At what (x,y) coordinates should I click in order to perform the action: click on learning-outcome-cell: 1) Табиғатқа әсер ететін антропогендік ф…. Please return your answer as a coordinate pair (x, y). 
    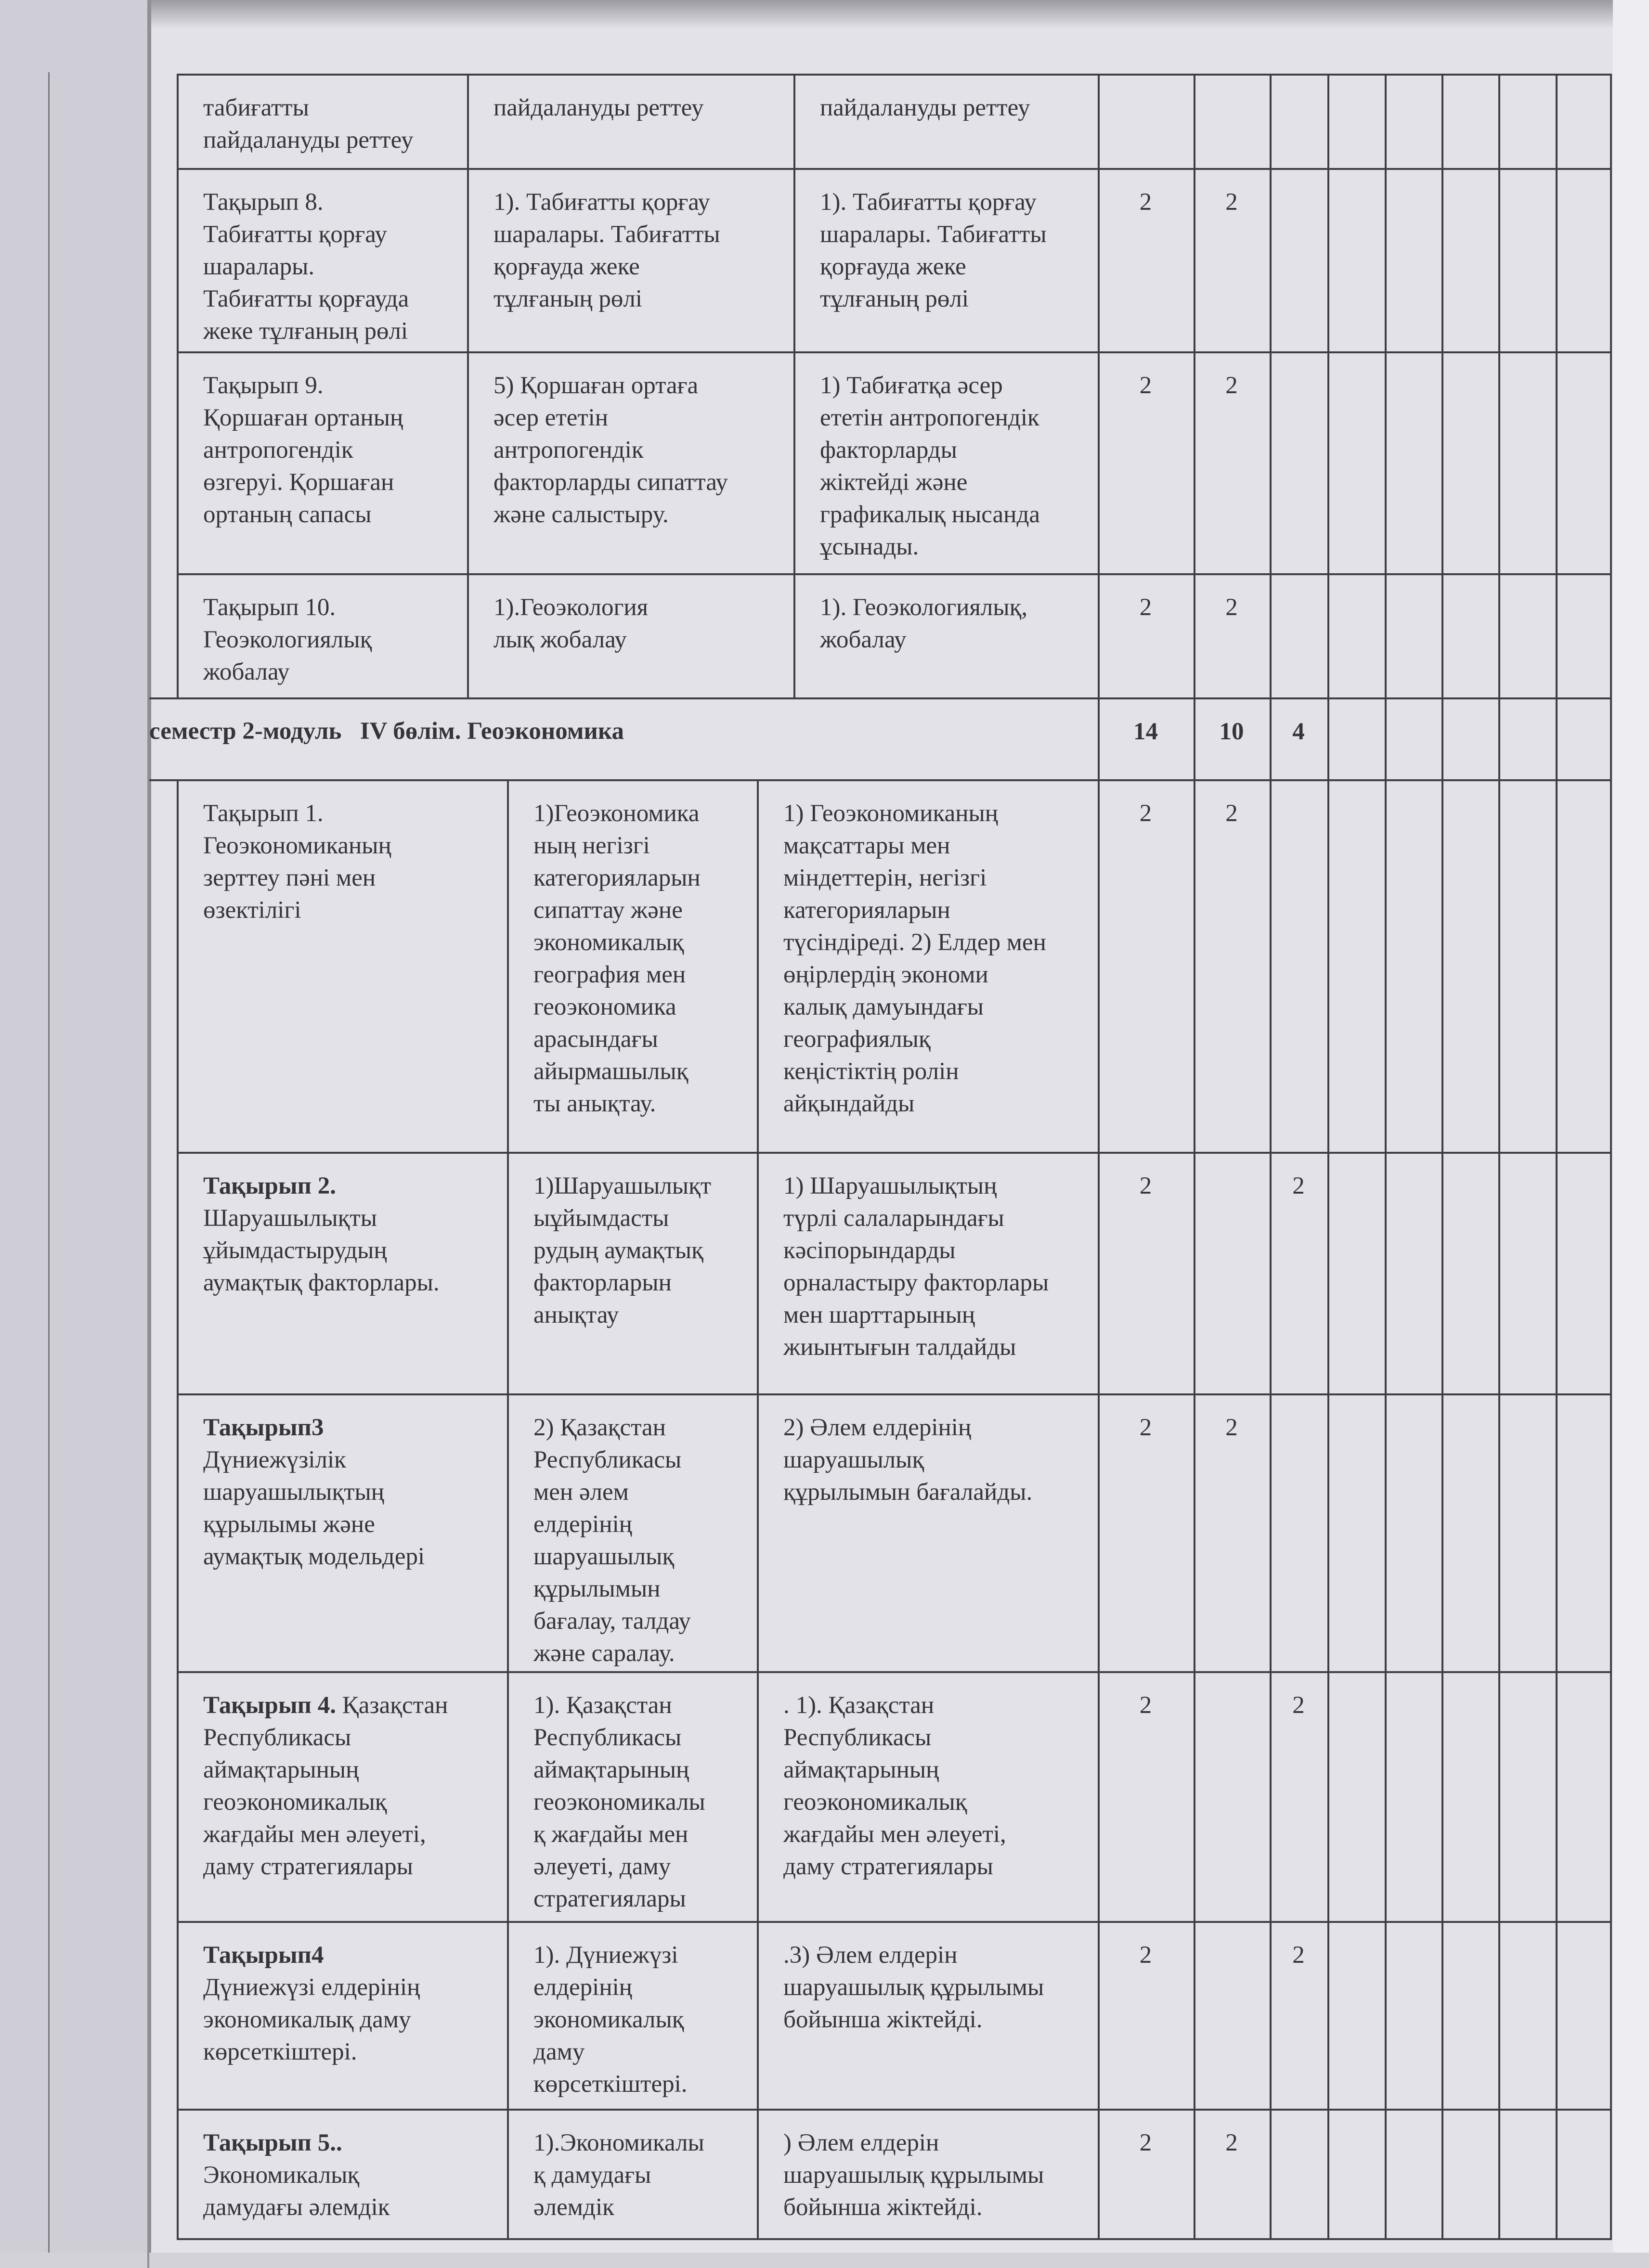
    Looking at the image, I should click on (930, 466).